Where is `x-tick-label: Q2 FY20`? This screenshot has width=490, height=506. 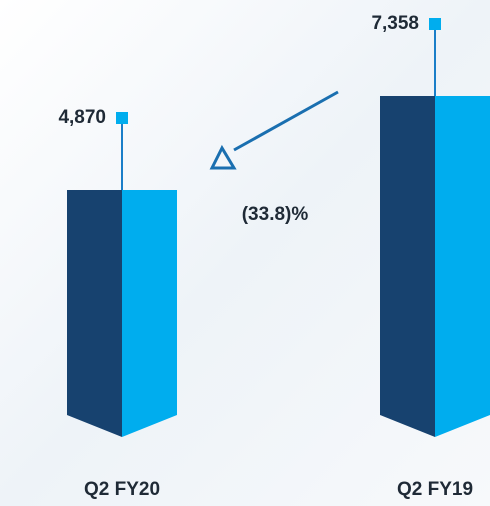
x-tick-label: Q2 FY20 is located at coordinates (122, 489).